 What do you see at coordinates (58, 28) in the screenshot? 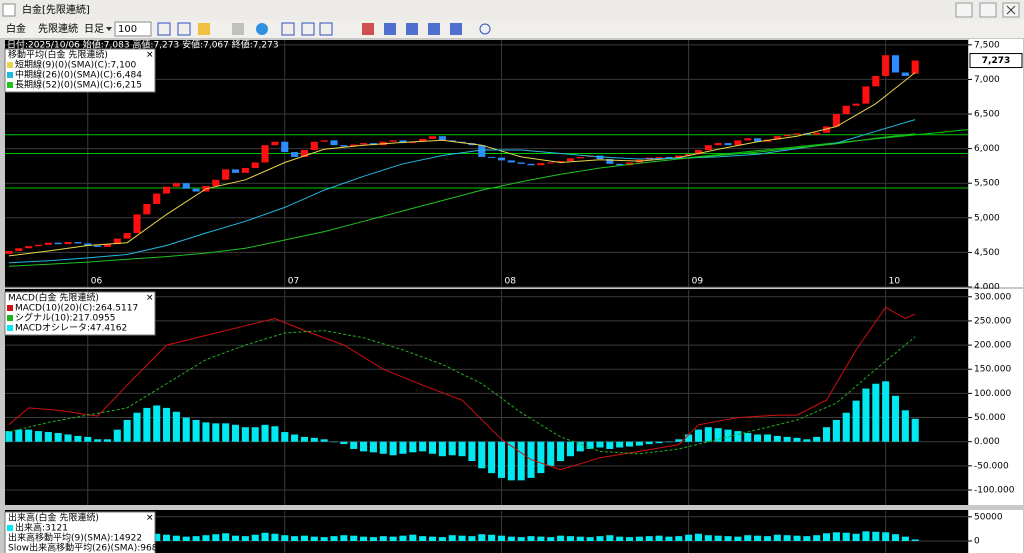
I see `contract-button: 先限連続` at bounding box center [58, 28].